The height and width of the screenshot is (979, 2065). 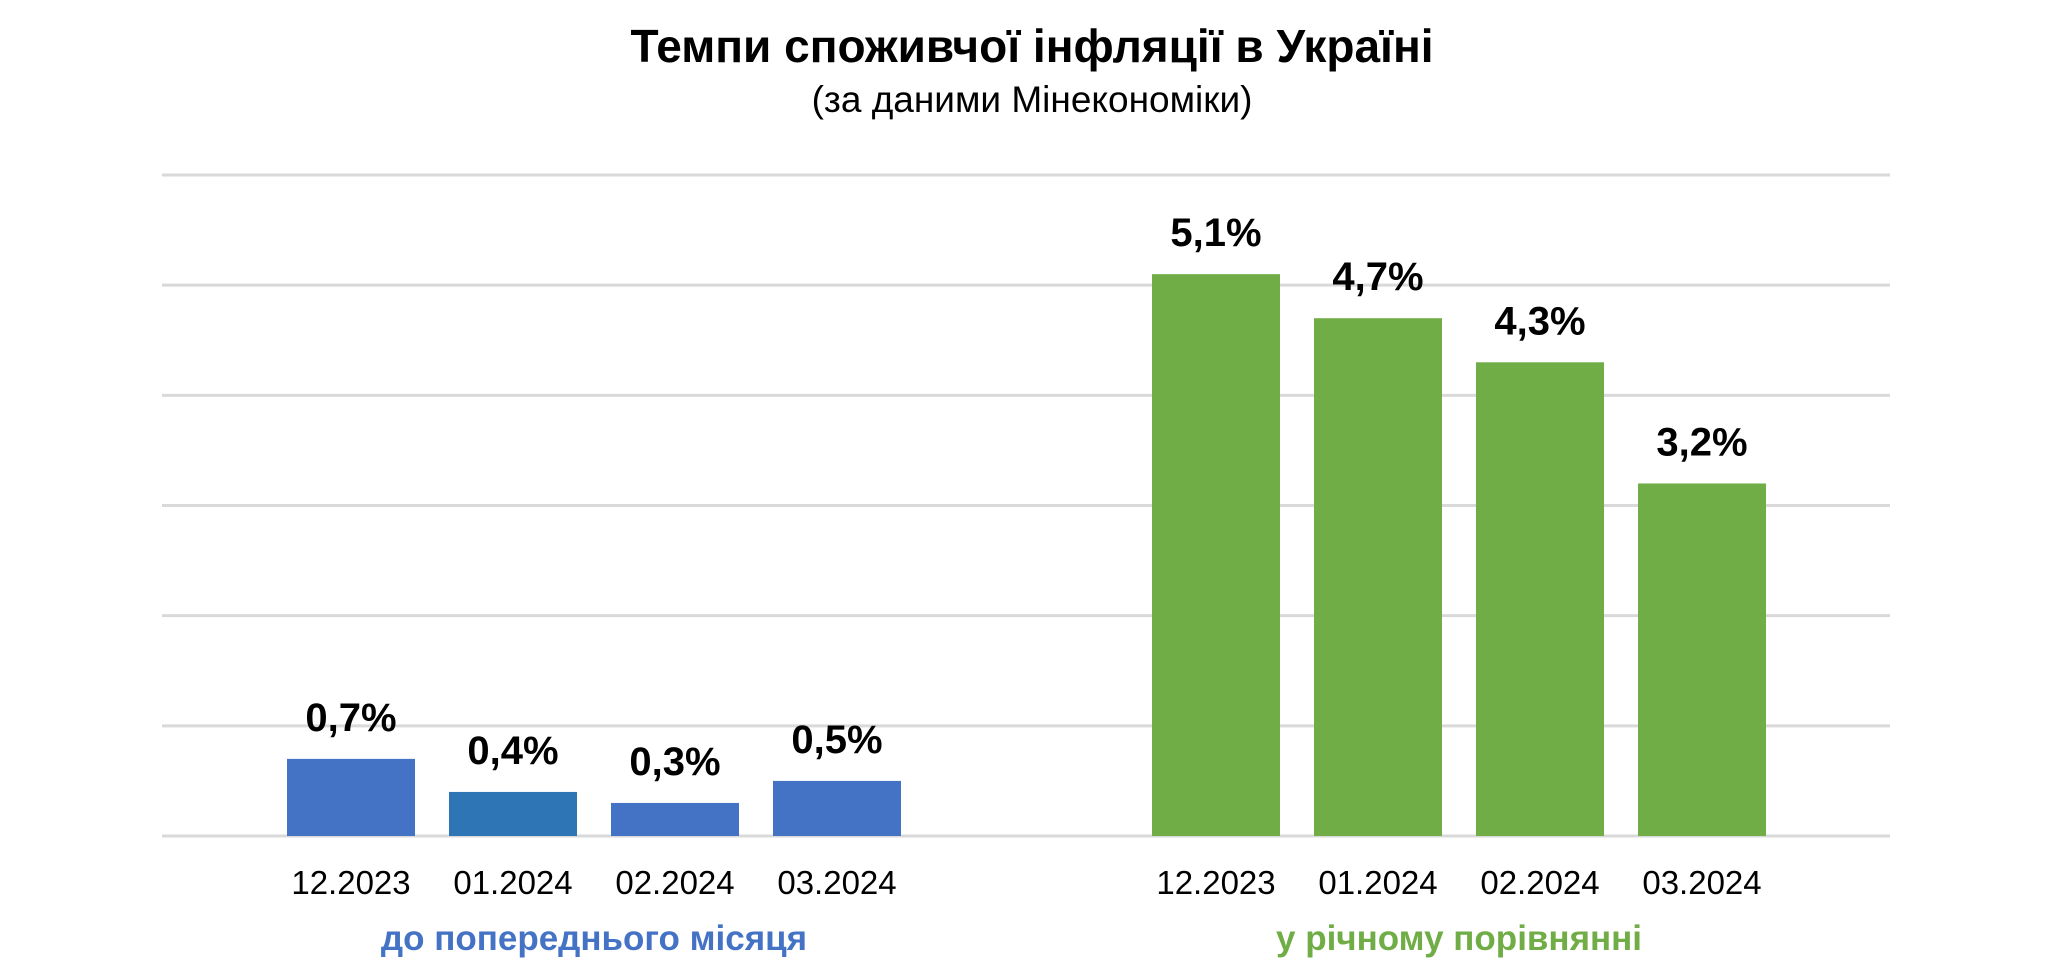 I want to click on chart-title: Темпи споживчої інфляції в Україні, so click(x=1031, y=46).